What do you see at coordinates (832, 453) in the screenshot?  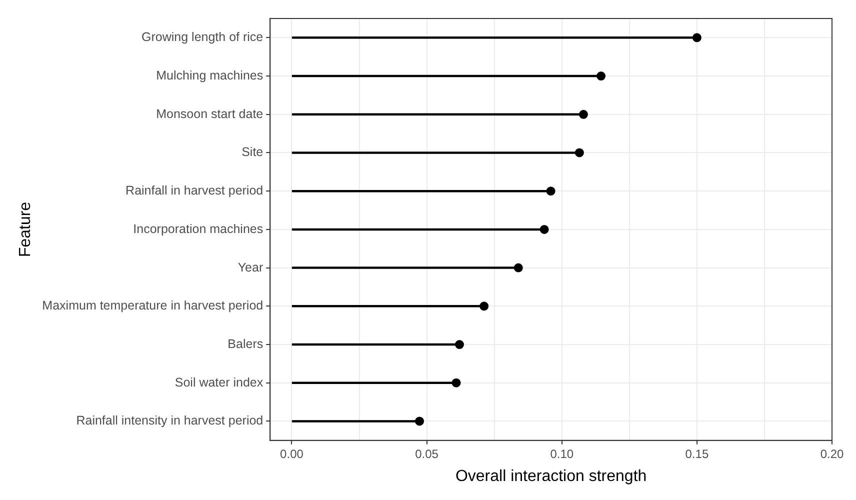 I see `x-tick-label: 0.20` at bounding box center [832, 453].